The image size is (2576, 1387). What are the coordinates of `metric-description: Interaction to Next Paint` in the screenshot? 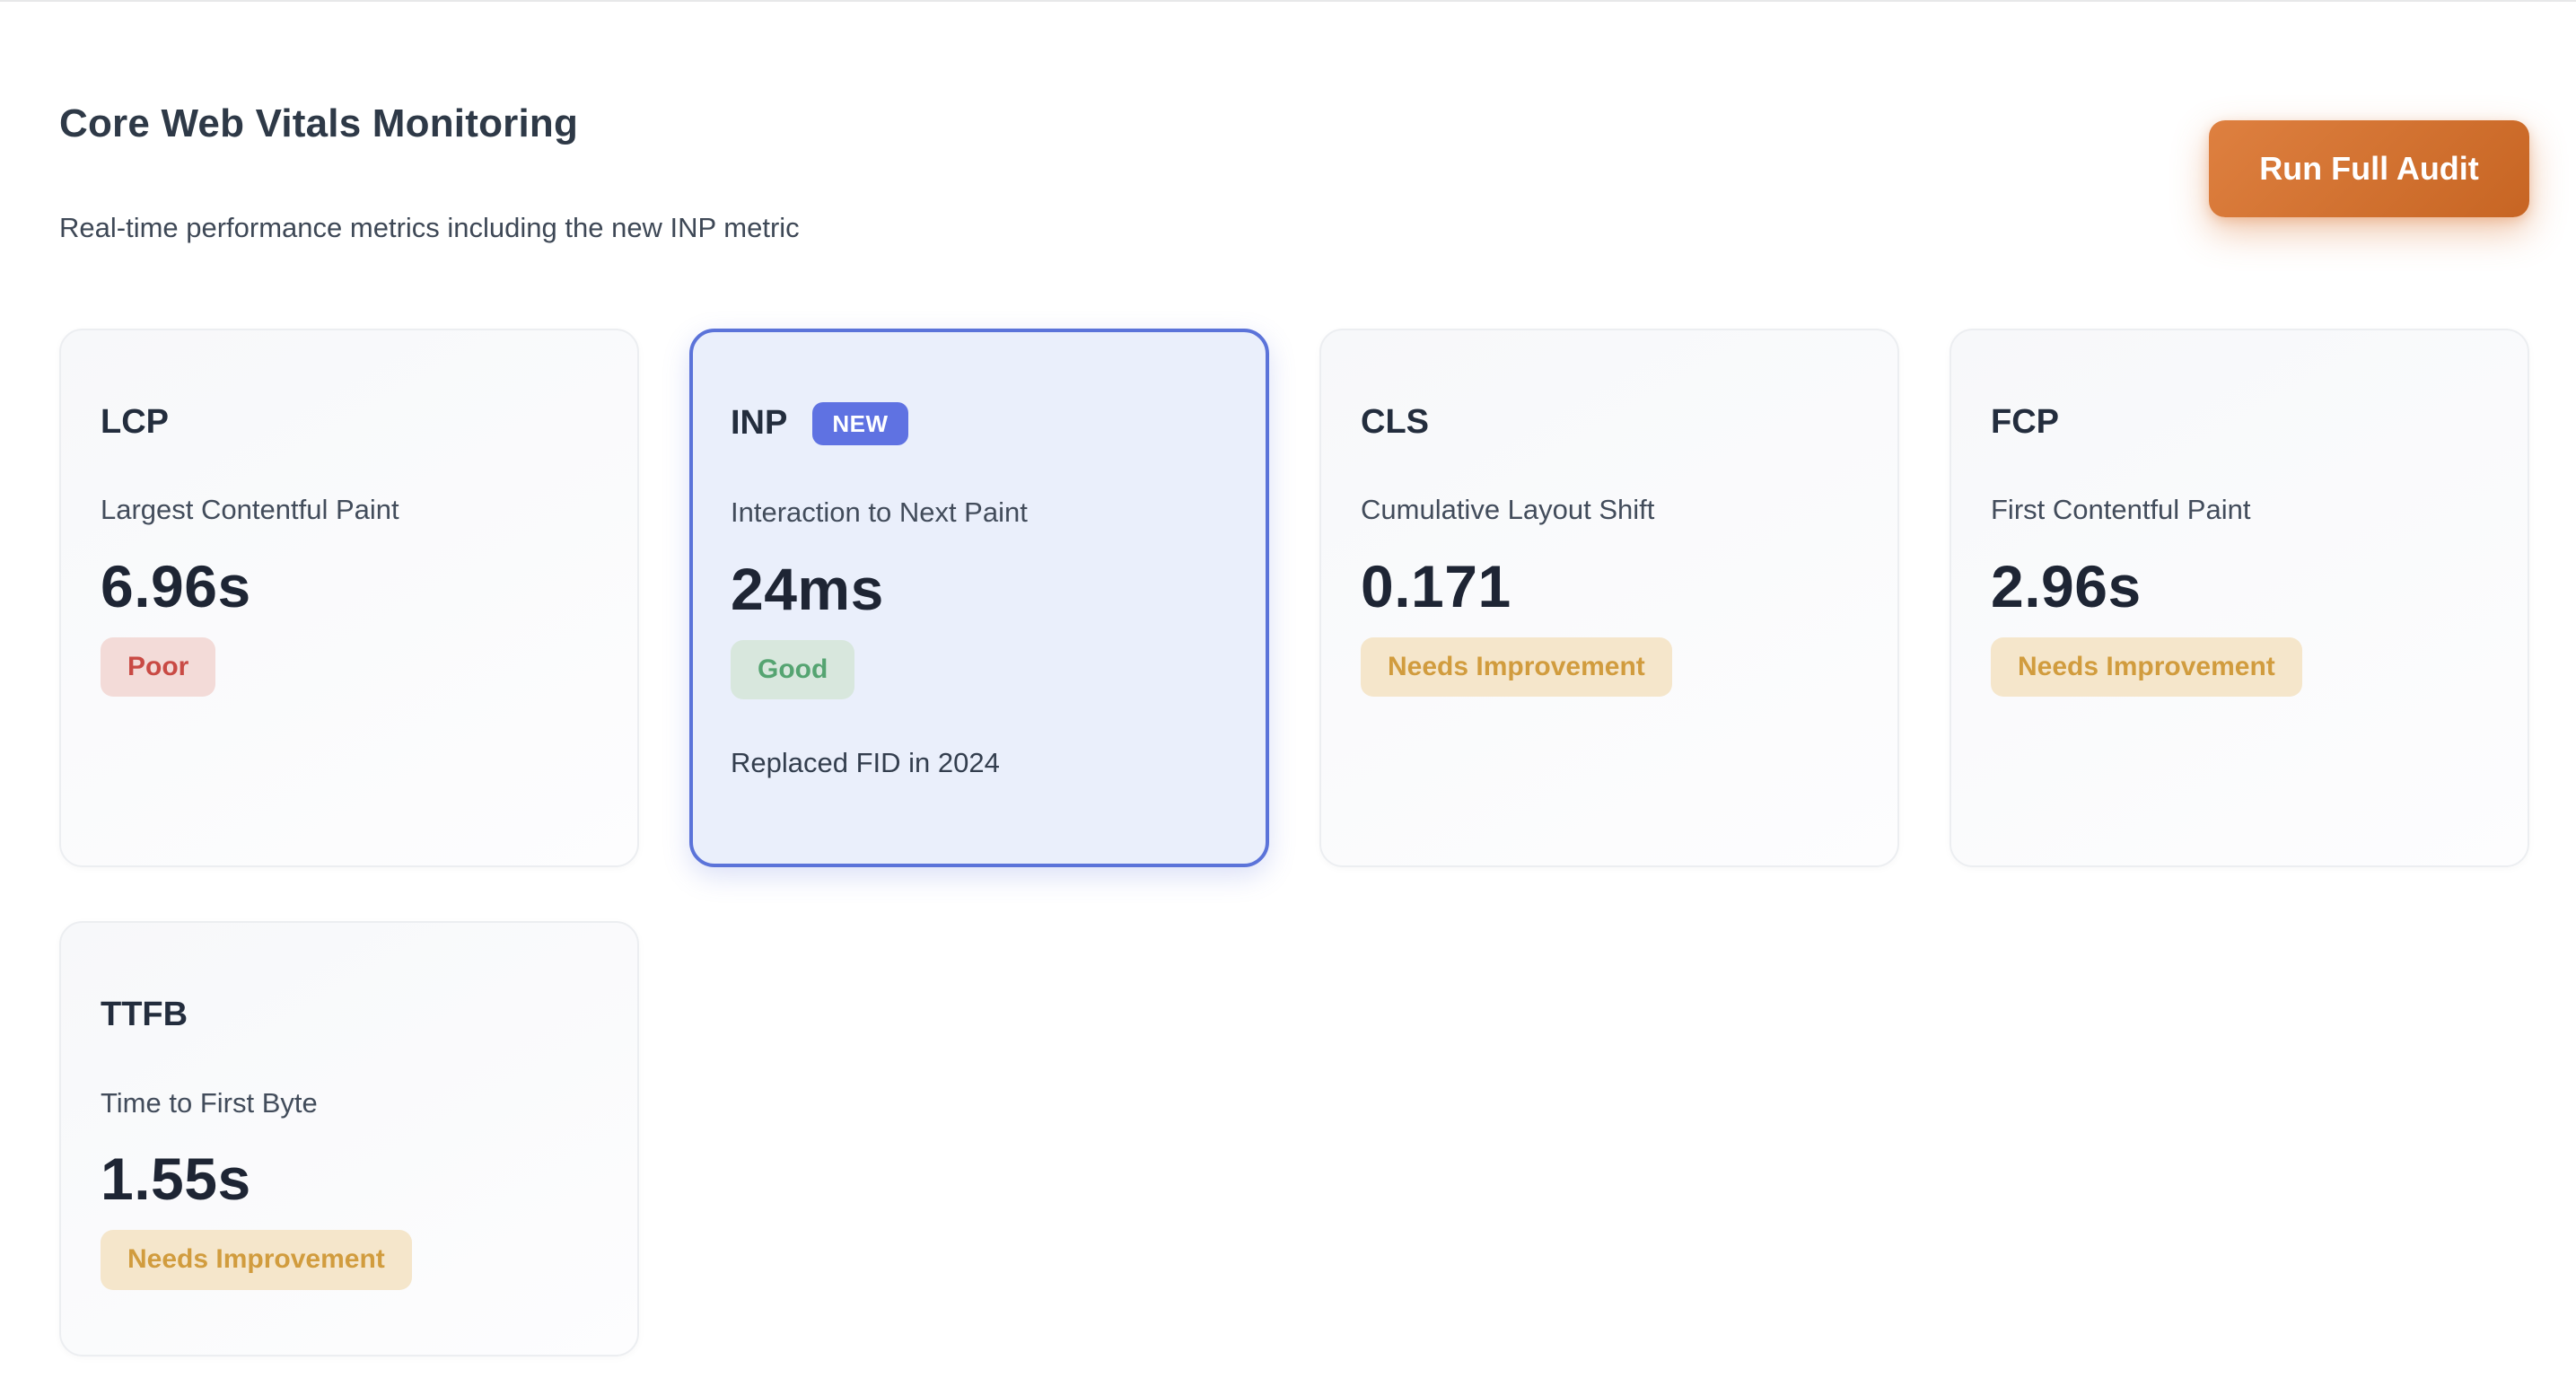 It's located at (879, 512).